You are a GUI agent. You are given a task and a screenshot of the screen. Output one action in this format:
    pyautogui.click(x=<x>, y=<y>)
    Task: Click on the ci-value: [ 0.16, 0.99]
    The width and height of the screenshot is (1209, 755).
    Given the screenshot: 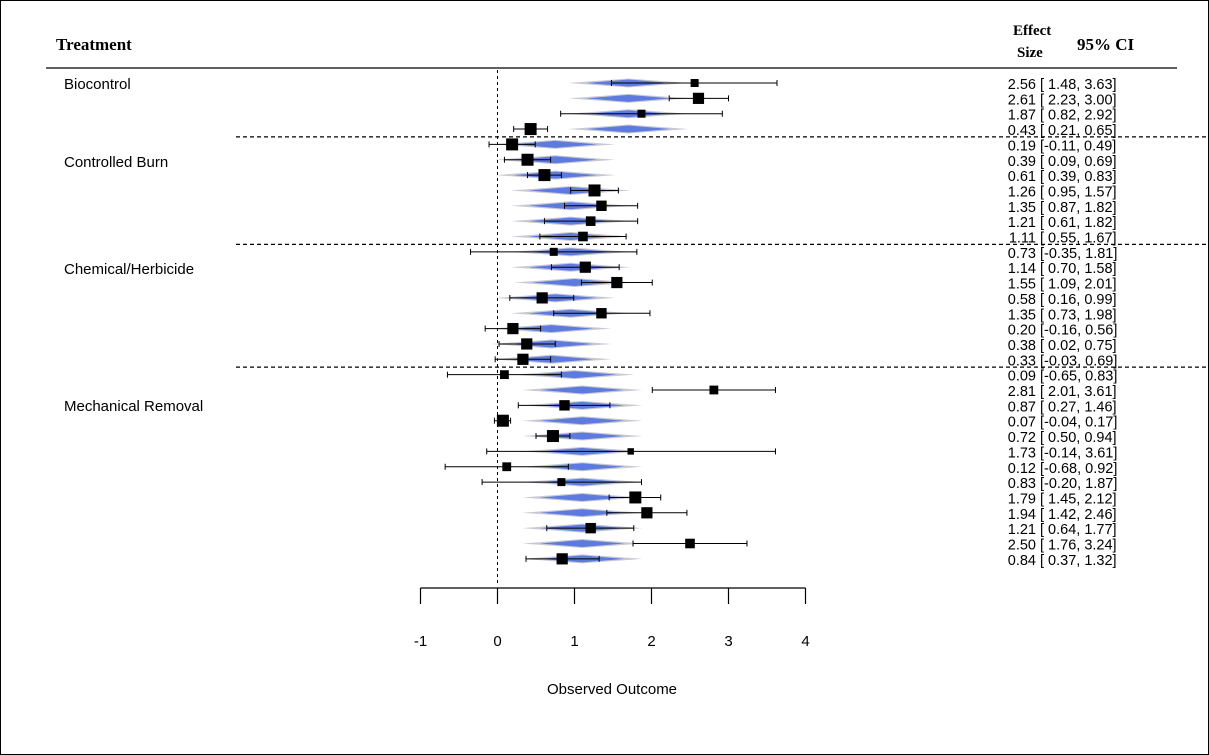 What is the action you would take?
    pyautogui.click(x=1078, y=300)
    